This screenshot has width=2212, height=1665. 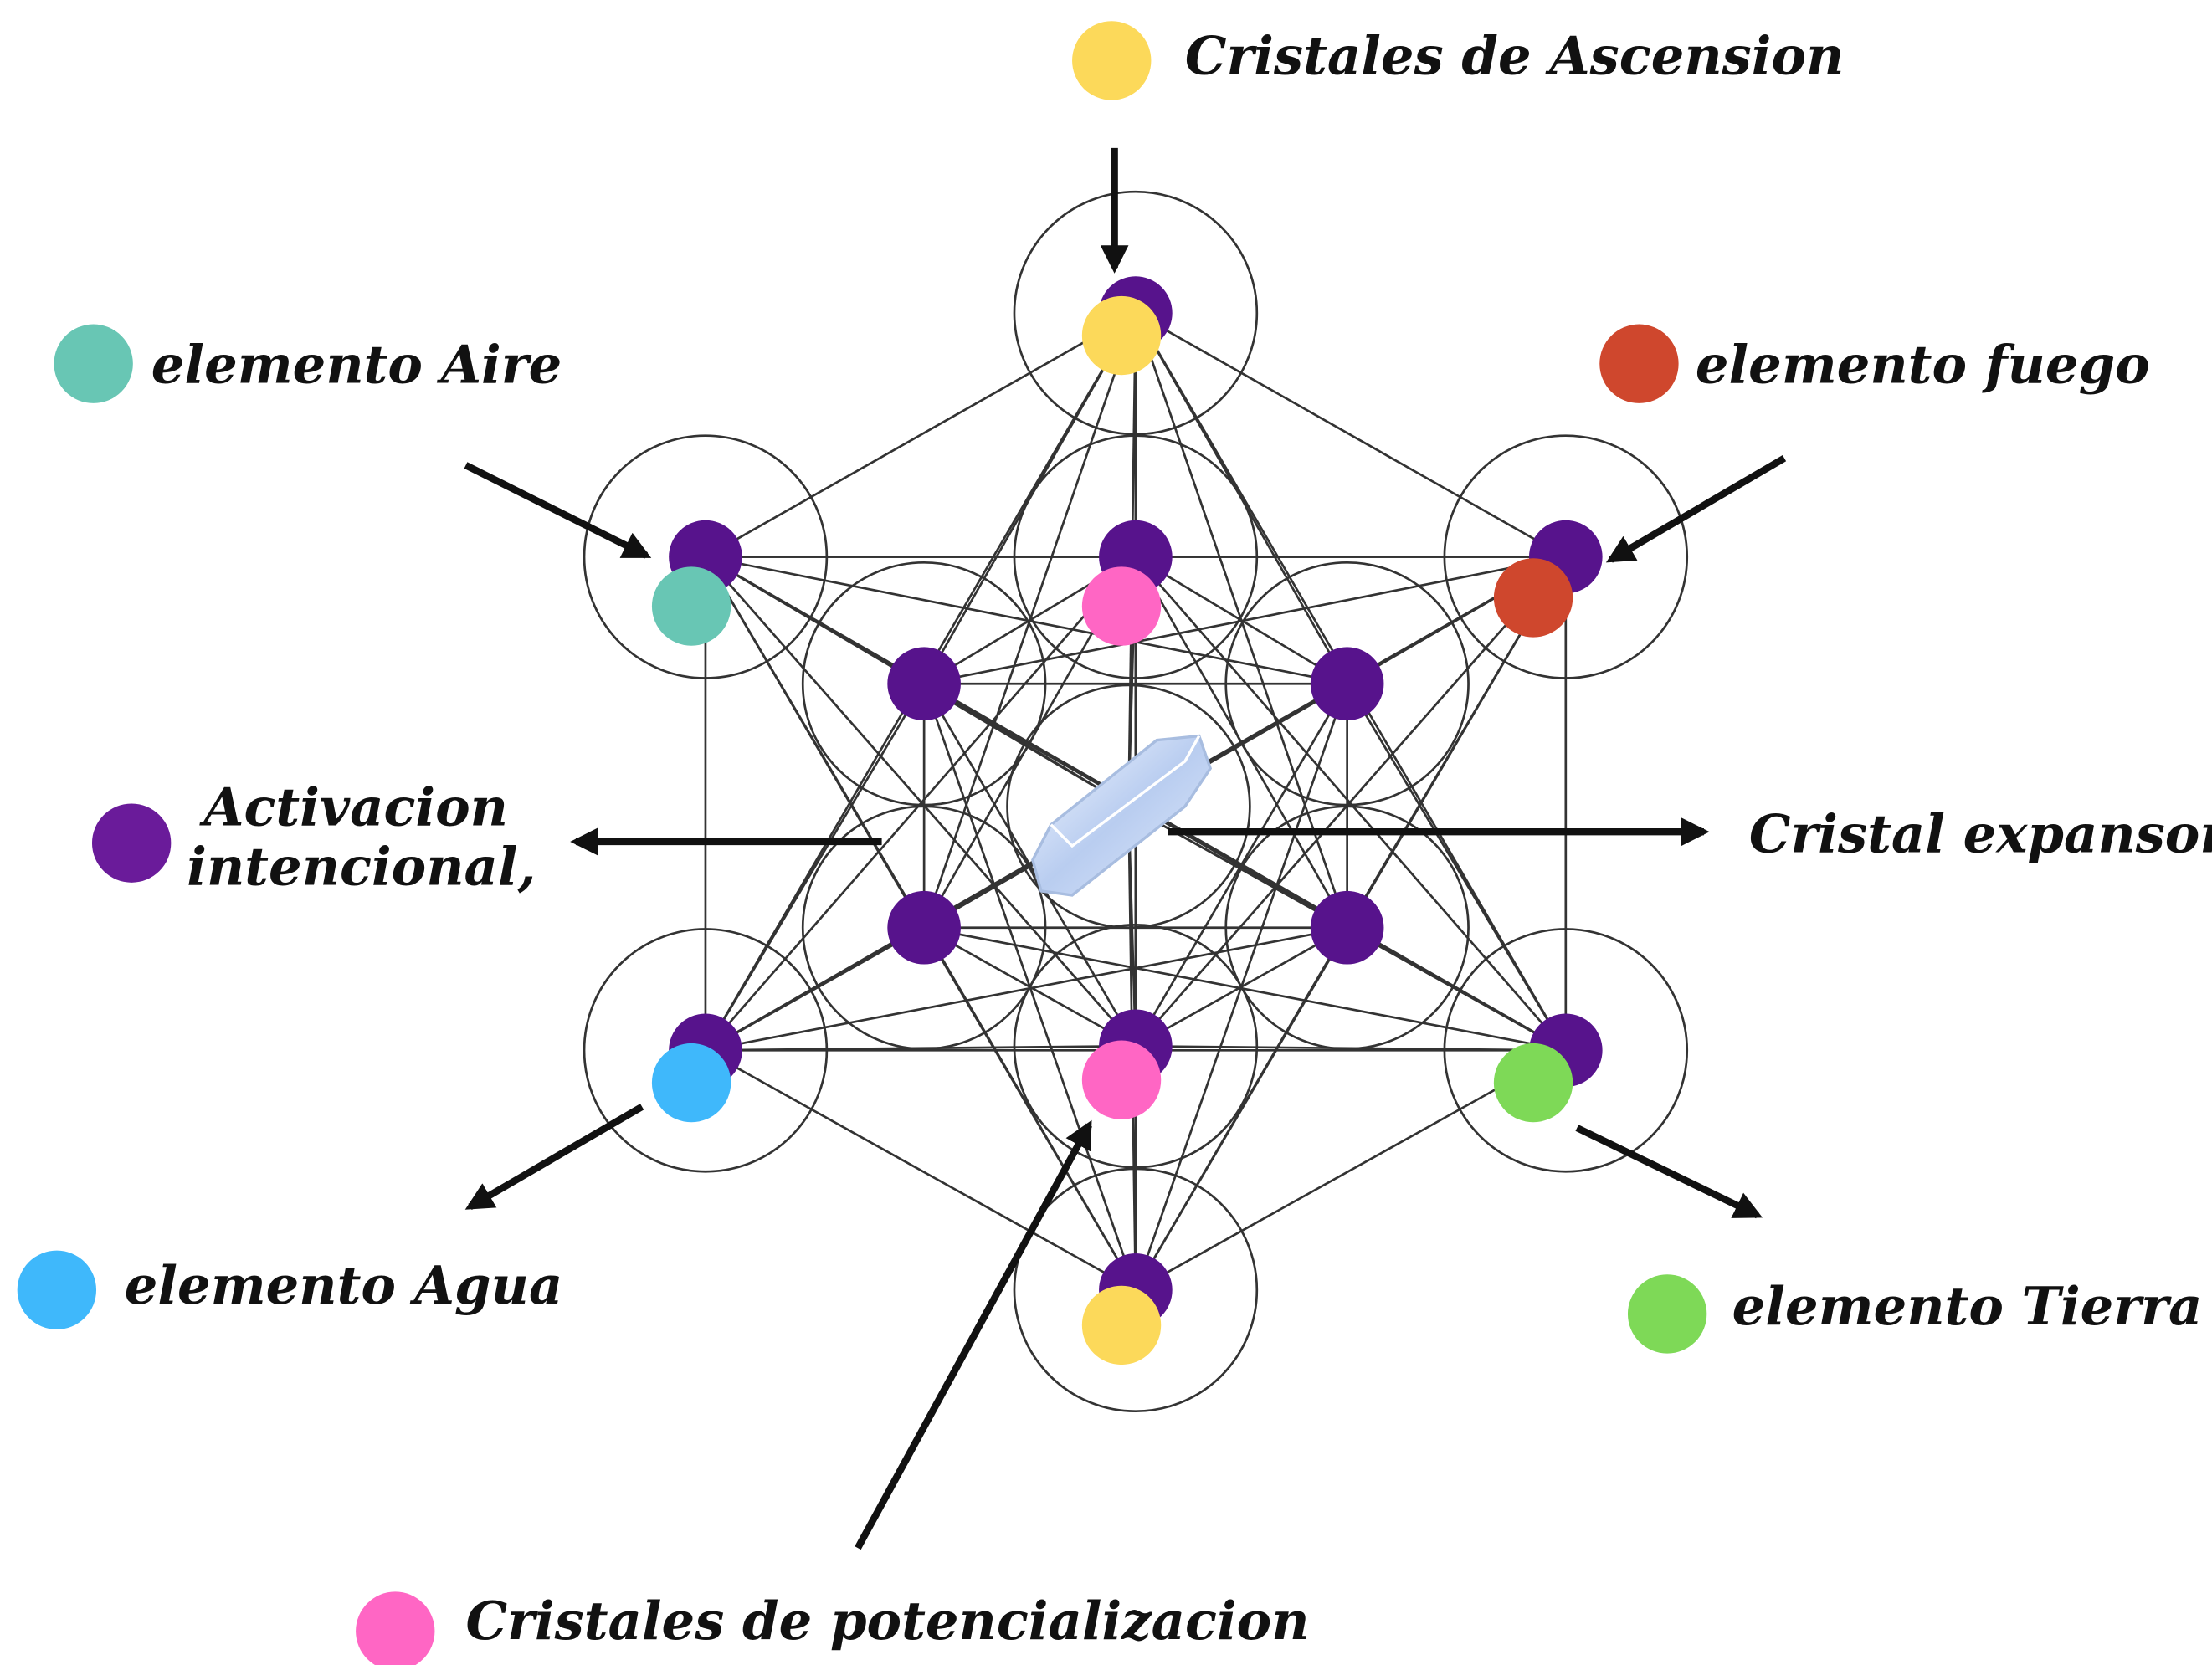 What do you see at coordinates (1514, 55) in the screenshot?
I see `label: Cristales de Ascension` at bounding box center [1514, 55].